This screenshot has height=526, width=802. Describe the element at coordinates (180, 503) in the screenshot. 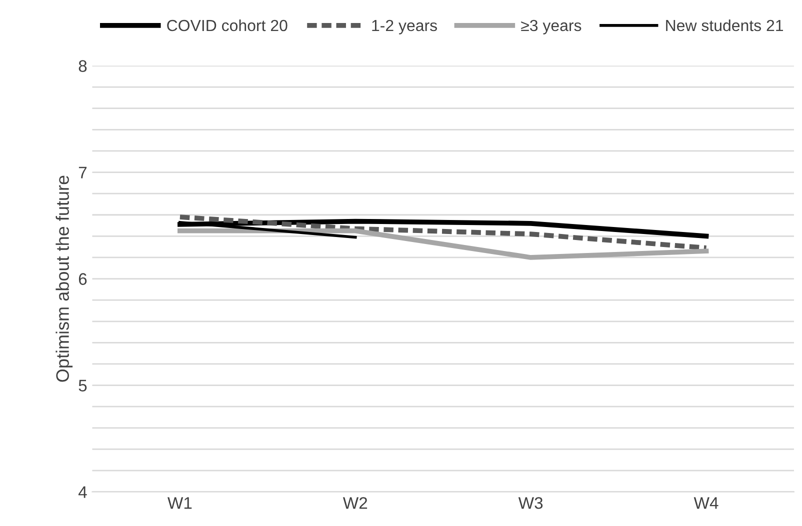

I see `x-tick-label: W1` at that location.